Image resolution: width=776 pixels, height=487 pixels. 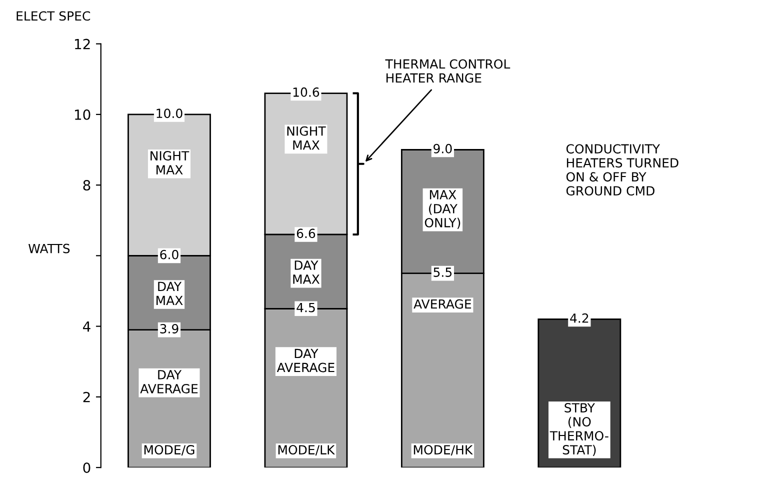 What do you see at coordinates (305, 307) in the screenshot?
I see `annotation: 4.5` at bounding box center [305, 307].